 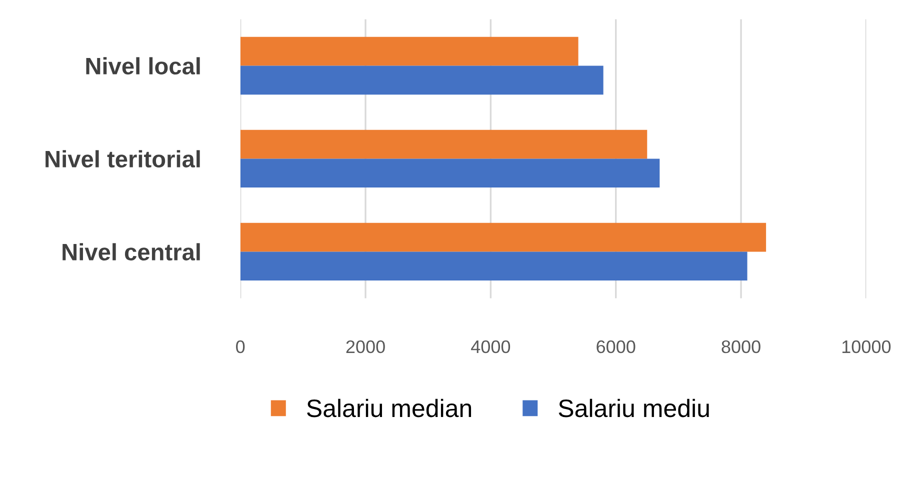 What do you see at coordinates (741, 347) in the screenshot?
I see `x-tick-label: 8000` at bounding box center [741, 347].